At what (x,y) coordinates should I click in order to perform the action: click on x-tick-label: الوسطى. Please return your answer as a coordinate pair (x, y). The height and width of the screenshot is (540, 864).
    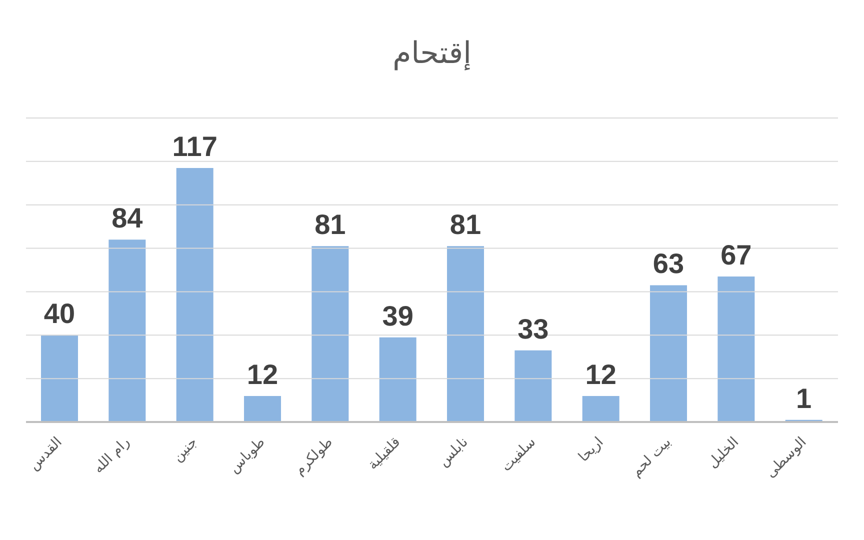
    Looking at the image, I should click on (786, 458).